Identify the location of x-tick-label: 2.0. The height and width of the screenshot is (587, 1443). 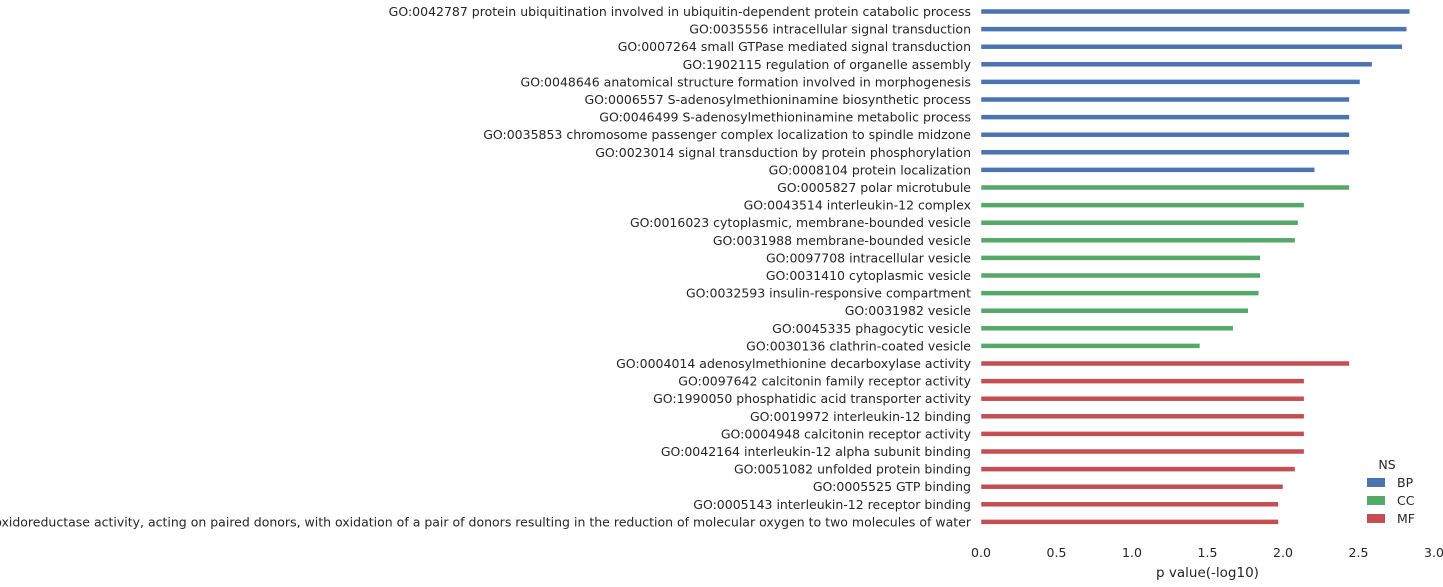
(1283, 552).